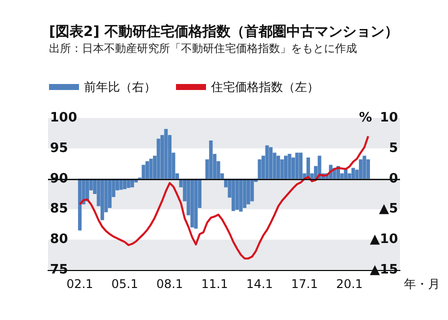  Describe the element at coordinates (223, 31) in the screenshot. I see `chart-title: [図表2] 不動研住宅価格指数（首都圏中古マンション）` at that location.